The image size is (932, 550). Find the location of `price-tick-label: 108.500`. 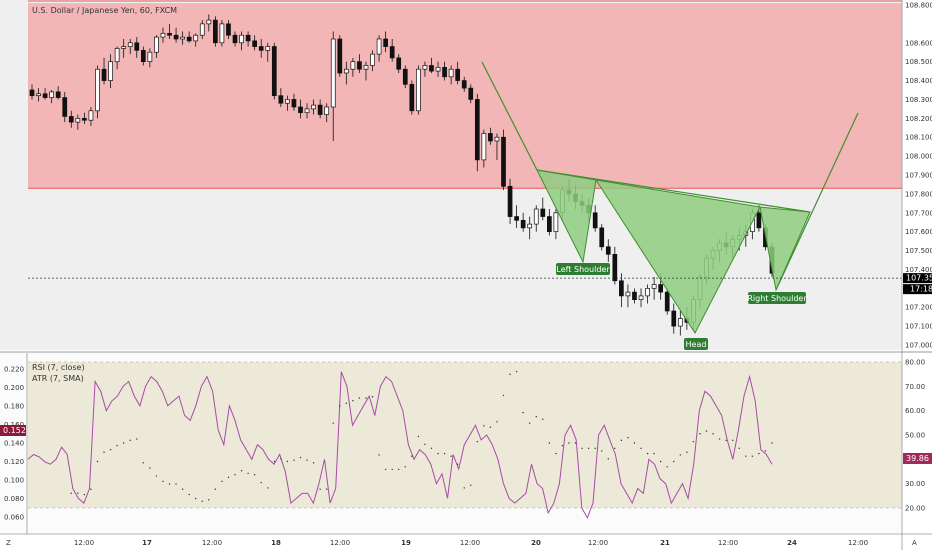

price-tick-label: 108.500 is located at coordinates (918, 62).